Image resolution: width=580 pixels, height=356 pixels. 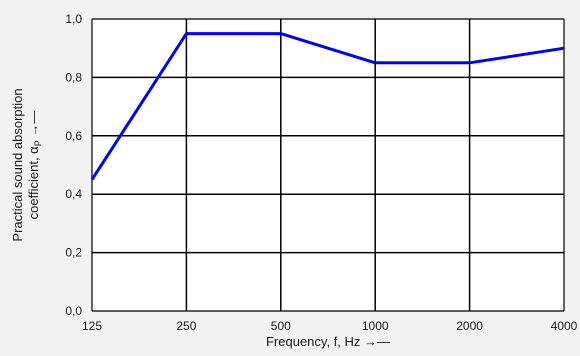 What do you see at coordinates (73, 253) in the screenshot?
I see `y-tick-label-0,2: 0,2` at bounding box center [73, 253].